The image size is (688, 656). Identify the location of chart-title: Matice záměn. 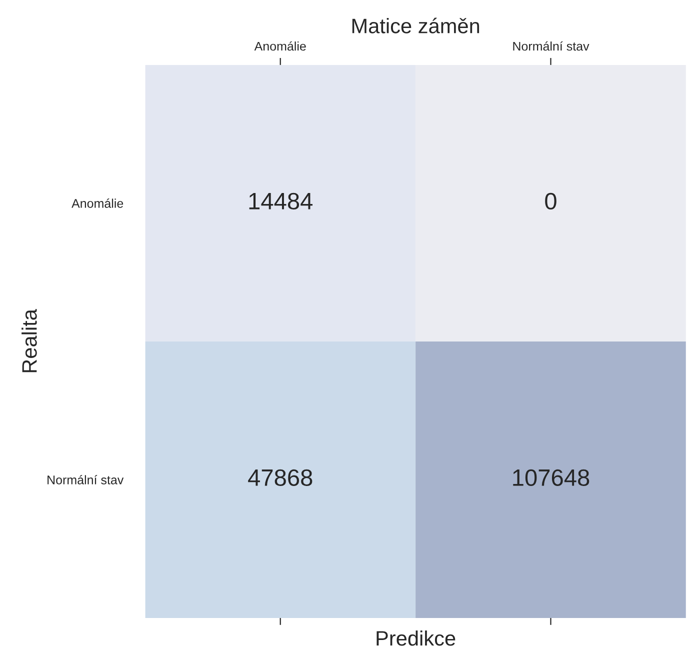
(416, 26).